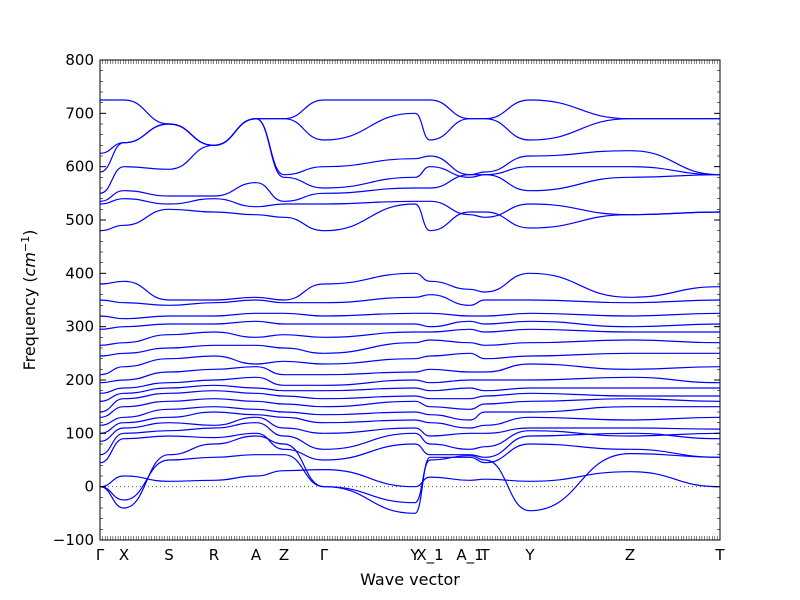 The width and height of the screenshot is (800, 600). What do you see at coordinates (29, 264) in the screenshot?
I see `y-axis-label-unit: cm` at bounding box center [29, 264].